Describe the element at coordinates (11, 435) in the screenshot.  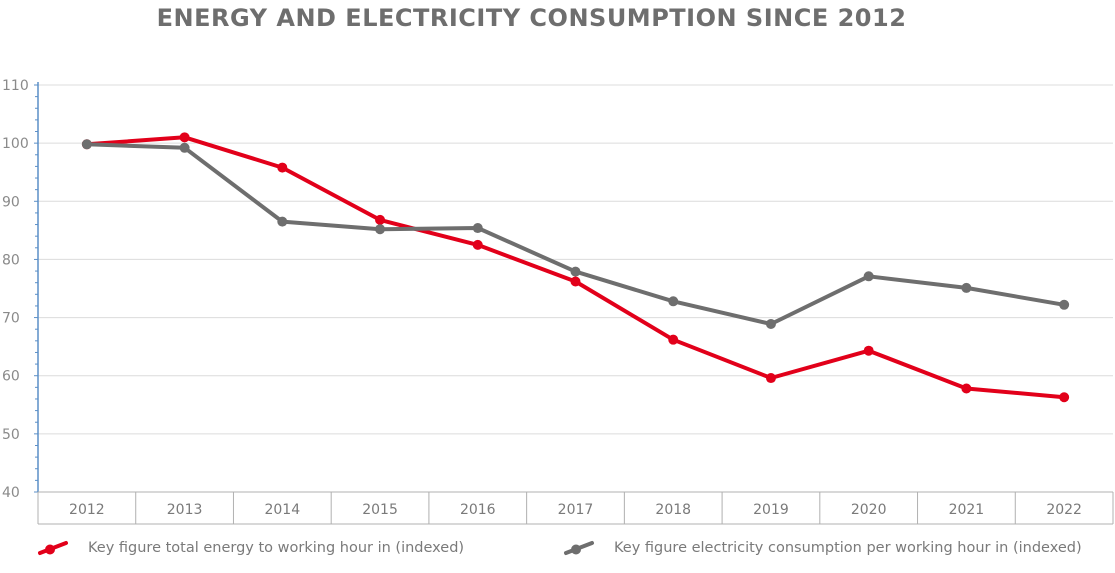
I see `y-tick-label-50: 50` at that location.